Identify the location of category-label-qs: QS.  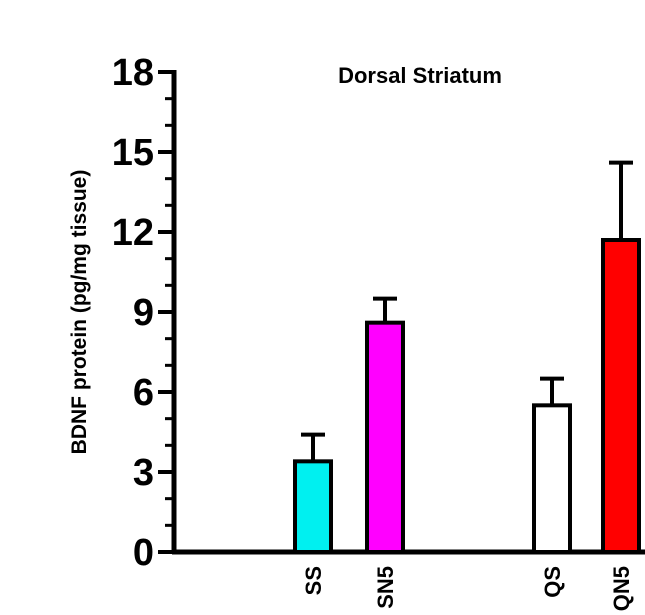
(552, 582).